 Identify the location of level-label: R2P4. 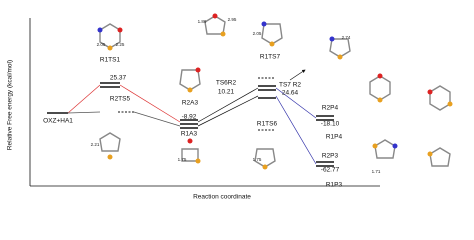
(330, 108).